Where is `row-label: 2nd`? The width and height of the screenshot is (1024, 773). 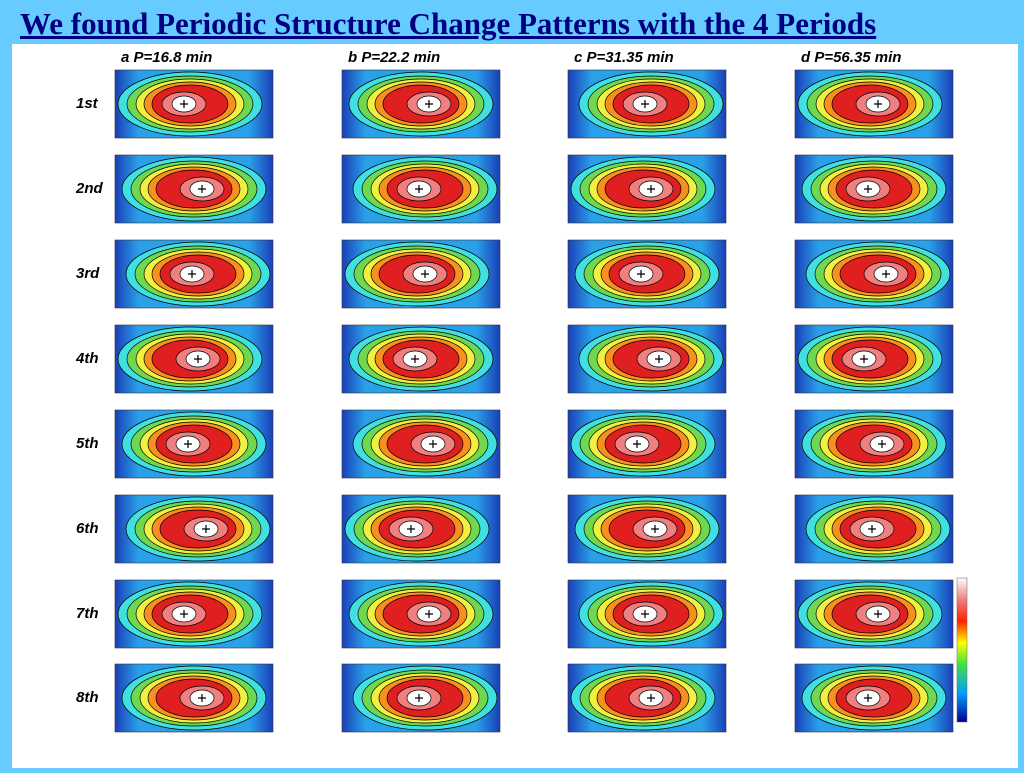 row-label: 2nd is located at coordinates (89, 188).